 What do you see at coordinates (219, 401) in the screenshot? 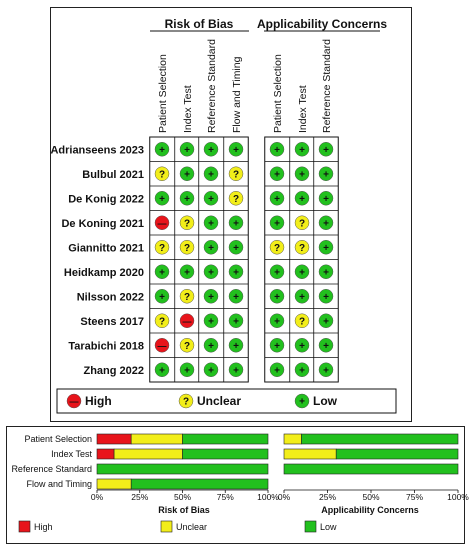
I see `legend-unclear-label: Unclear` at bounding box center [219, 401].